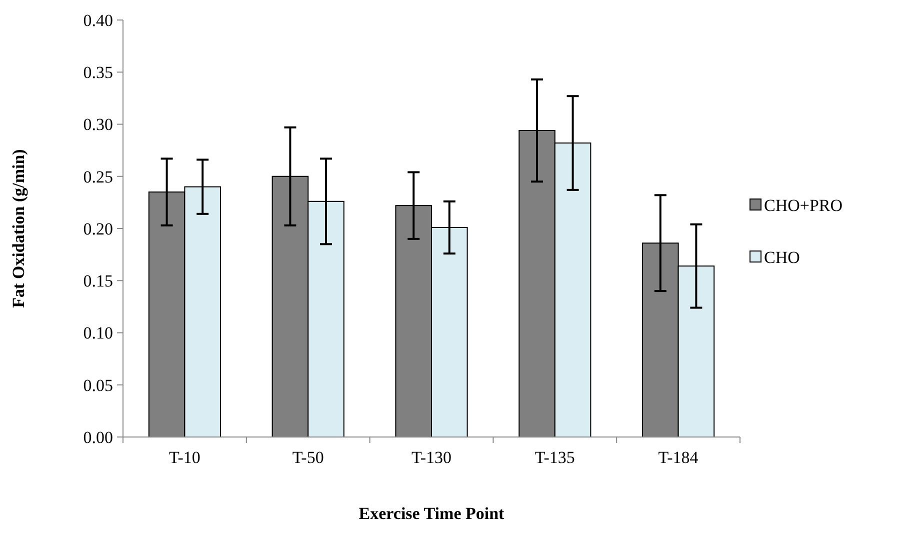 The width and height of the screenshot is (918, 546). I want to click on x-tick-label: T-135, so click(554, 457).